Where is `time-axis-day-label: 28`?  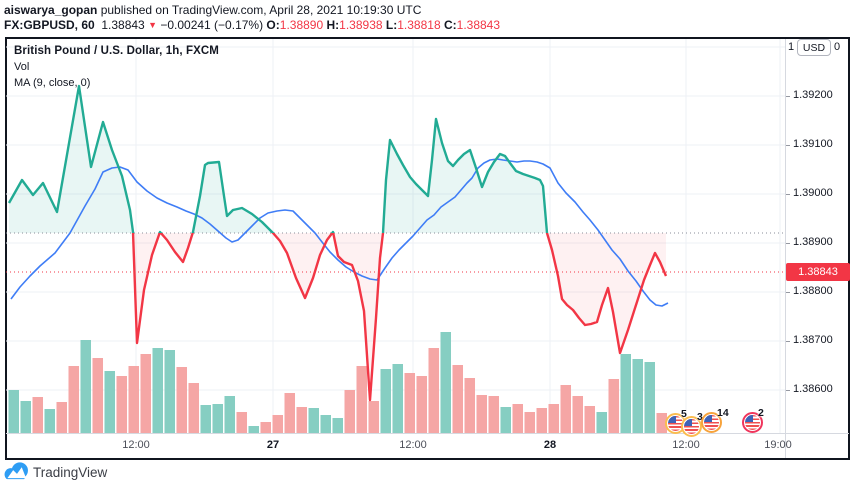 time-axis-day-label: 28 is located at coordinates (550, 445).